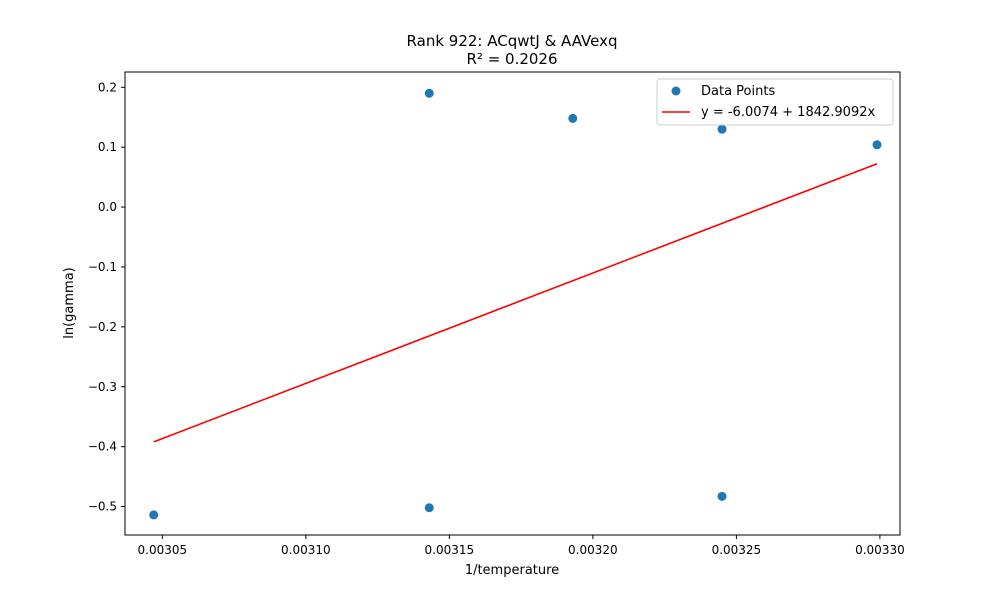  What do you see at coordinates (306, 550) in the screenshot?
I see `x-tick-label: 0.00310` at bounding box center [306, 550].